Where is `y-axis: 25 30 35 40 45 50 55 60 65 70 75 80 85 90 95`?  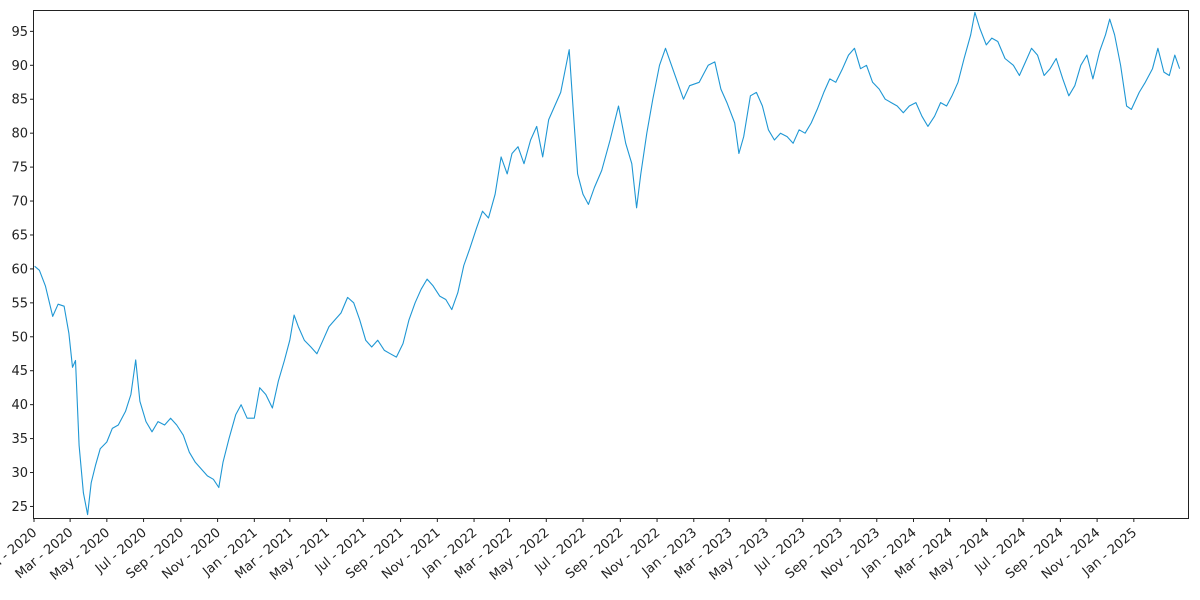
y-axis: 25 30 35 40 45 50 55 60 65 70 75 80 85 90 95 is located at coordinates (22, 270).